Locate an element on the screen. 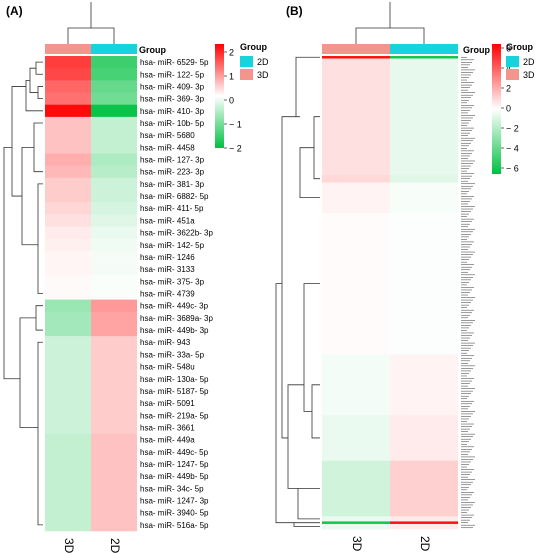 The width and height of the screenshot is (550, 553). colorbar-tick-label: − 2 is located at coordinates (512, 129).